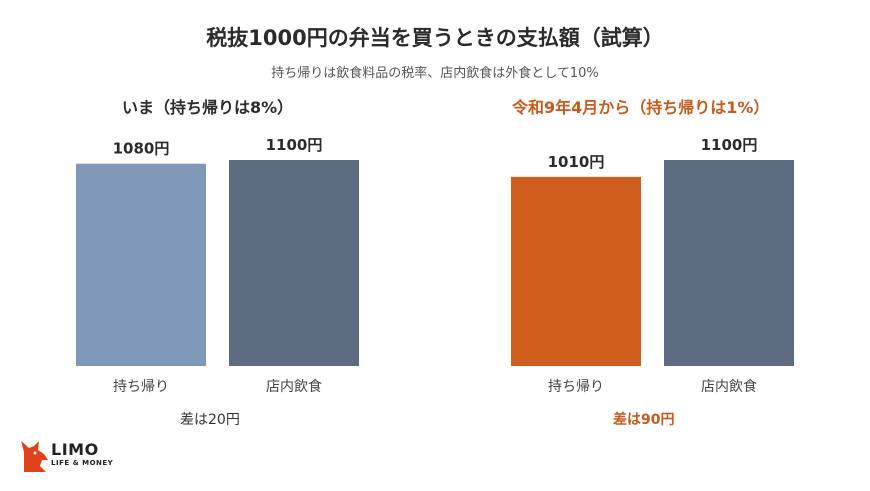 This screenshot has height=491, width=870. What do you see at coordinates (435, 73) in the screenshot?
I see `chart-subtitle: 持ち帰りは飲食料品の税率、店内飲食は外食として10%` at bounding box center [435, 73].